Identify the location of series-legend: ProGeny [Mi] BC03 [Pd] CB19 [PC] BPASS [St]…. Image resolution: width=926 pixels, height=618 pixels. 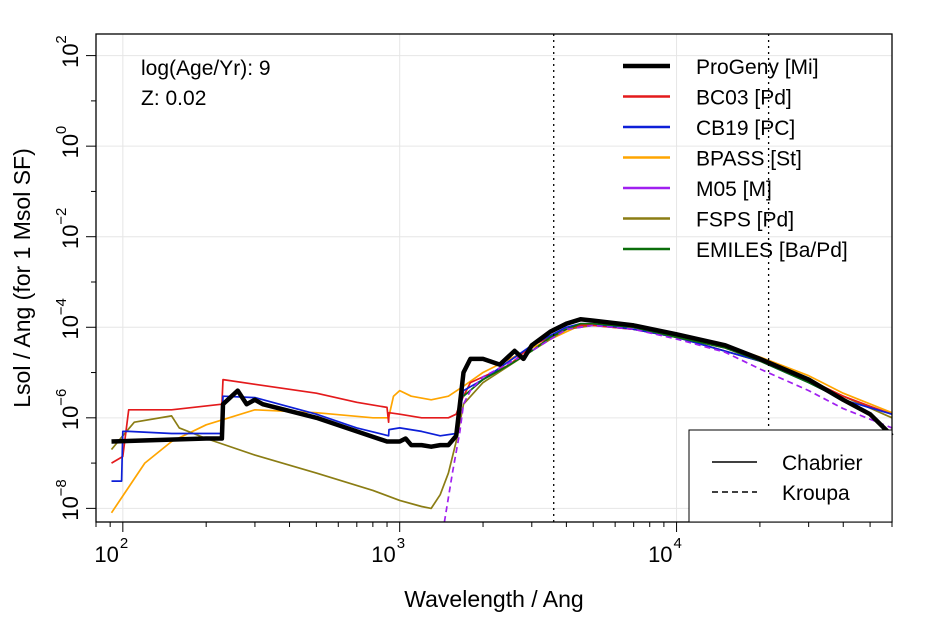
(735, 159).